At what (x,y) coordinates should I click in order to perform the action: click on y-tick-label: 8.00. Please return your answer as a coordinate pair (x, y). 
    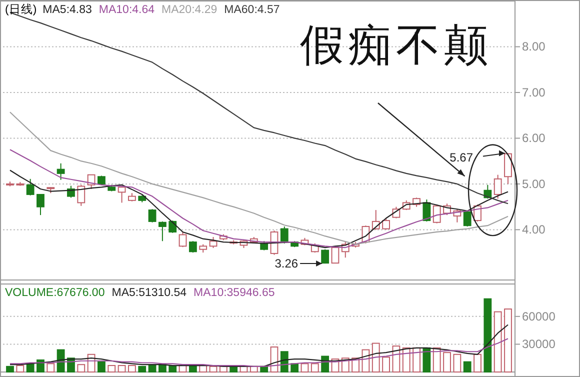
    Looking at the image, I should click on (534, 47).